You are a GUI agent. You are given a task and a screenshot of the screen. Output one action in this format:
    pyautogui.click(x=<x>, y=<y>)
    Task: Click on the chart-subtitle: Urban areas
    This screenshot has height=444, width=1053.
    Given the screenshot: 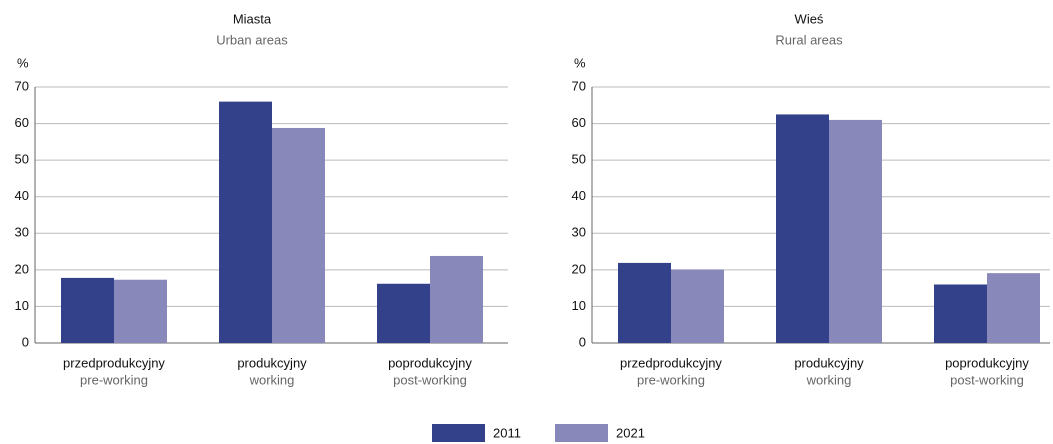 What is the action you would take?
    pyautogui.click(x=252, y=39)
    